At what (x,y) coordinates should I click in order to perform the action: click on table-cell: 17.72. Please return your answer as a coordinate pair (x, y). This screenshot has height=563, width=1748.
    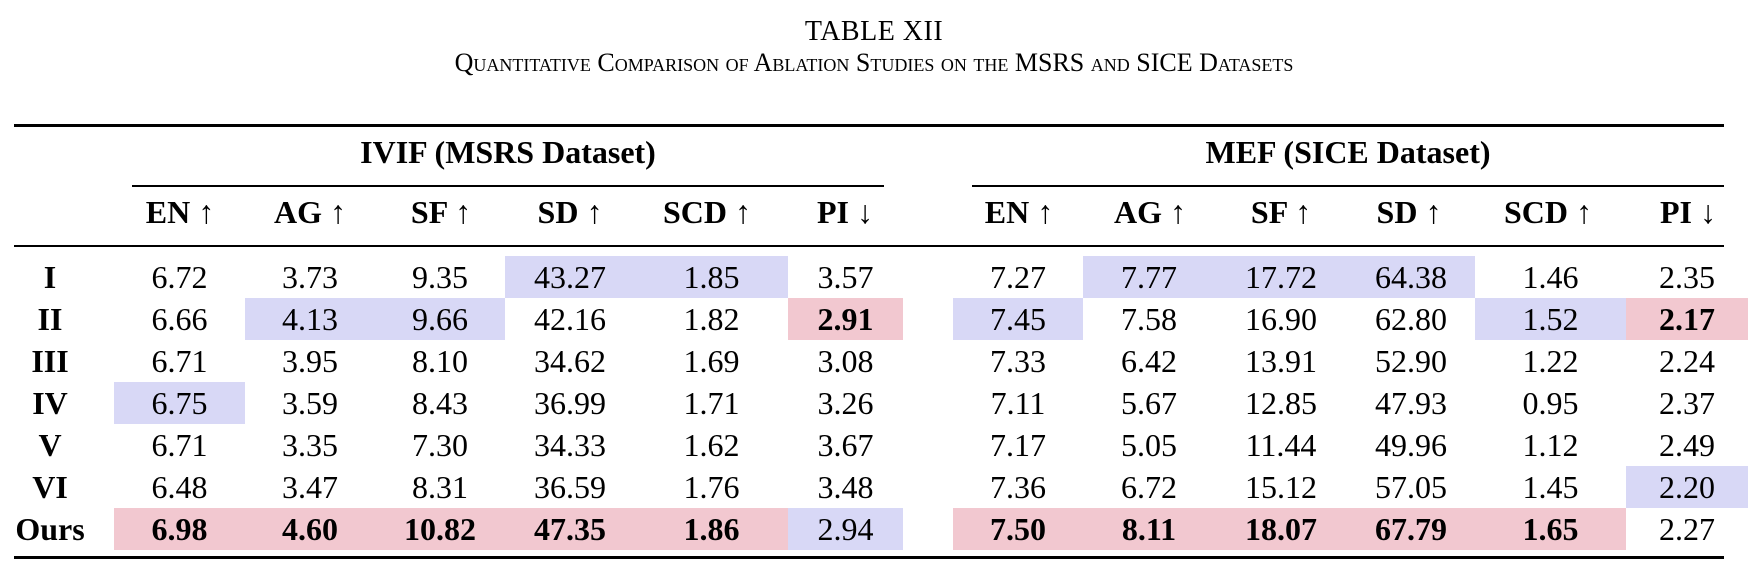
    Looking at the image, I should click on (1281, 277).